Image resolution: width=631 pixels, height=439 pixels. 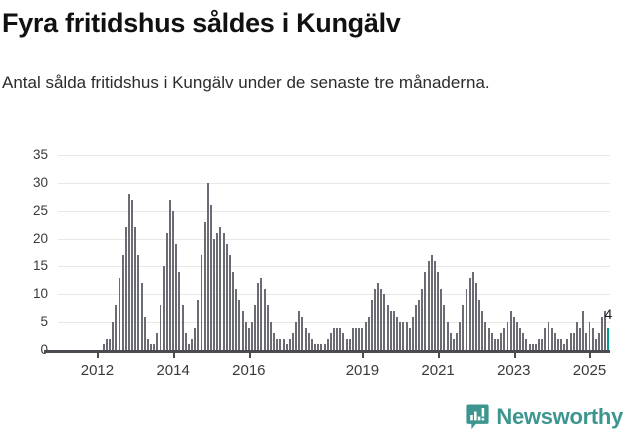 What do you see at coordinates (201, 23) in the screenshot?
I see `page-title: Fyra fritidshus såldes i Kungälv` at bounding box center [201, 23].